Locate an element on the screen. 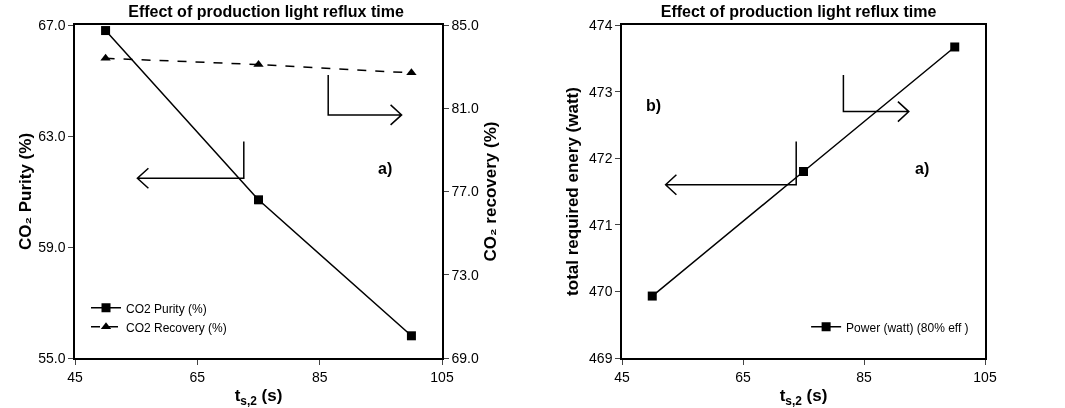  y2-tick-label: 73.0 is located at coordinates (465, 274).